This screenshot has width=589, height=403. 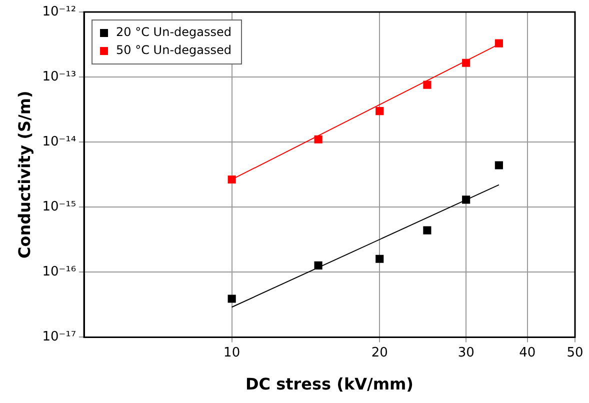 I want to click on x-tick-label: 40, so click(x=527, y=352).